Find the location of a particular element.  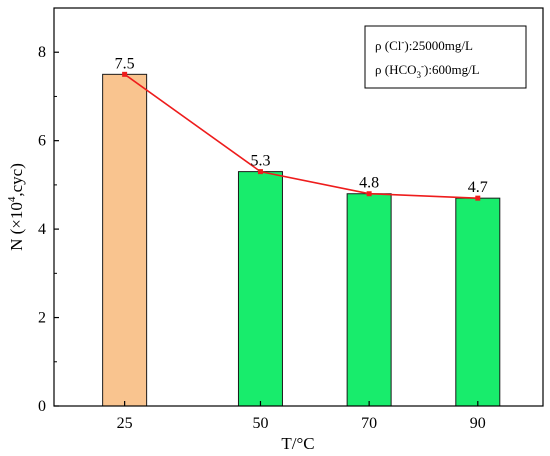

y-ticks: 0 2 4 6 8 is located at coordinates (48, 229).